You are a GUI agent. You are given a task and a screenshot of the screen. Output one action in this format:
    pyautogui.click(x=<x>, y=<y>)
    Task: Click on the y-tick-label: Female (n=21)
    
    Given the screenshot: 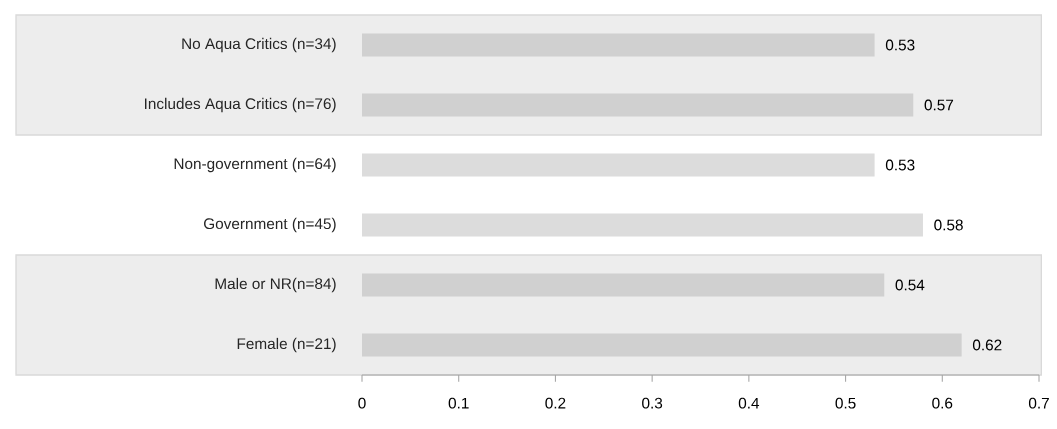 What is the action you would take?
    pyautogui.click(x=286, y=345)
    